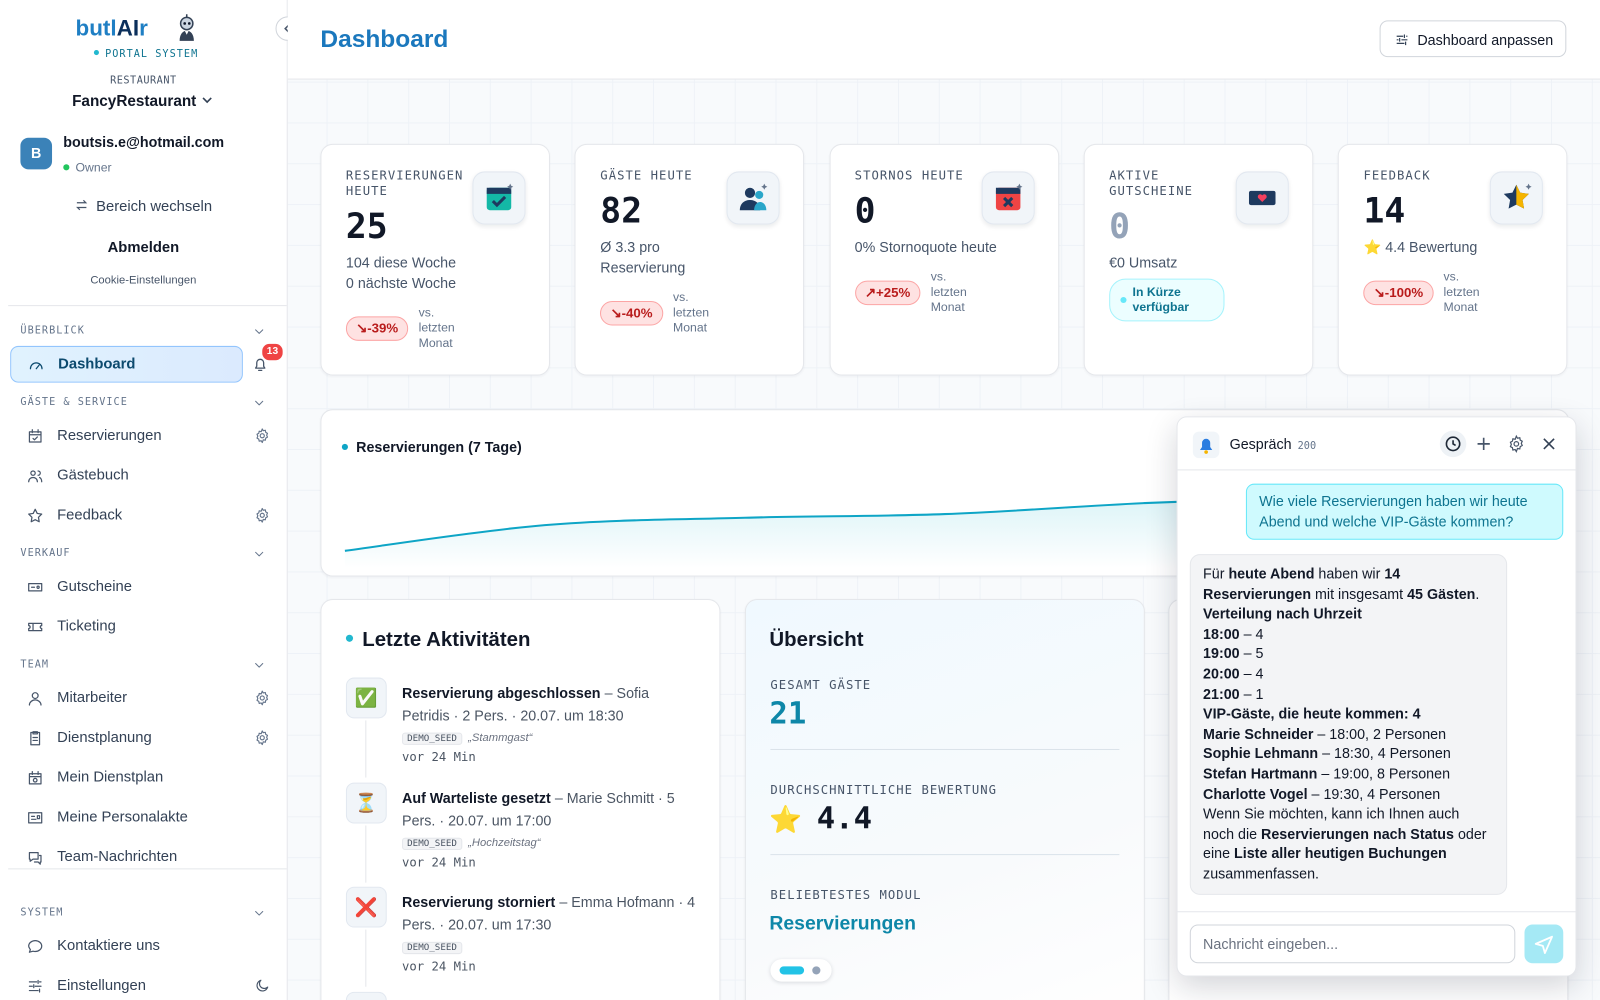  Describe the element at coordinates (125, 515) in the screenshot. I see `nav-item: Feedback` at that location.